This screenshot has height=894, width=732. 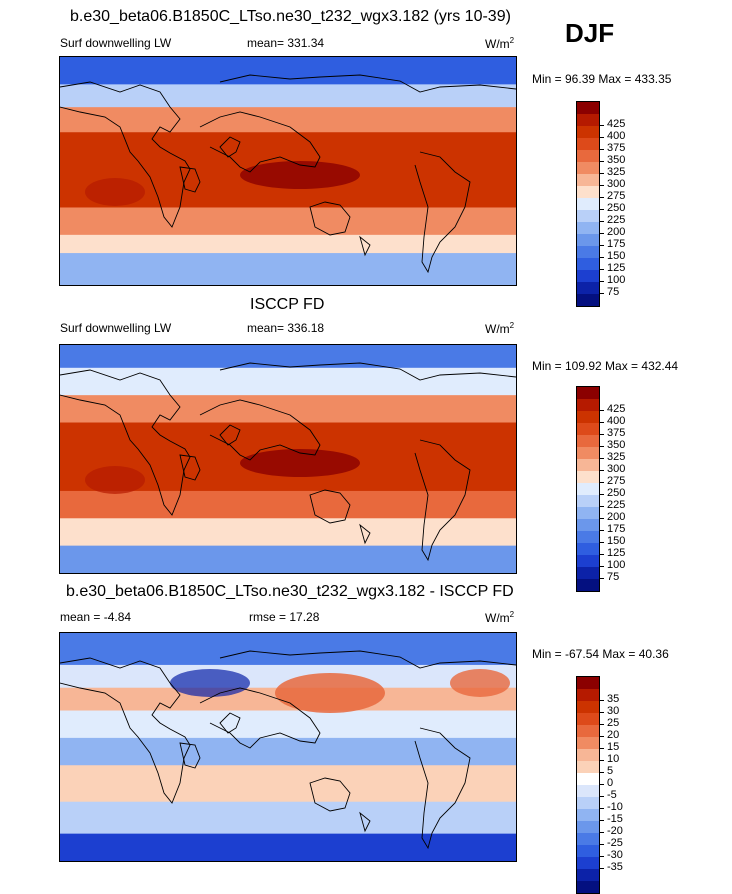 I want to click on colorbar-tick-label: 425, so click(x=612, y=409).